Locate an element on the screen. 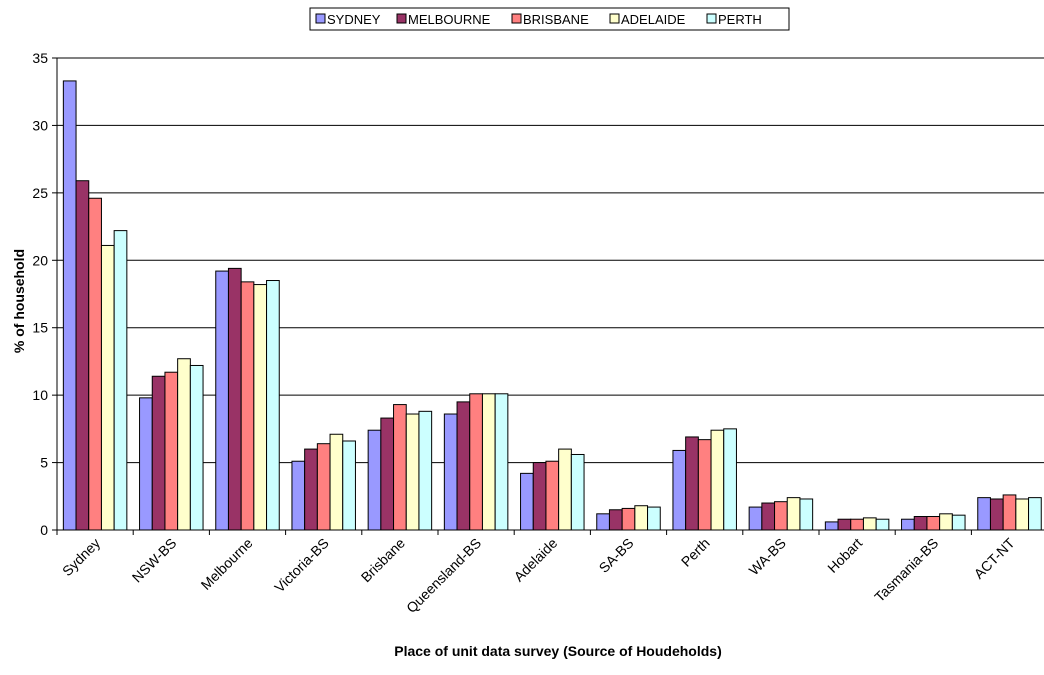 The width and height of the screenshot is (1044, 675). bar-melbourne-melbourne is located at coordinates (234, 399).